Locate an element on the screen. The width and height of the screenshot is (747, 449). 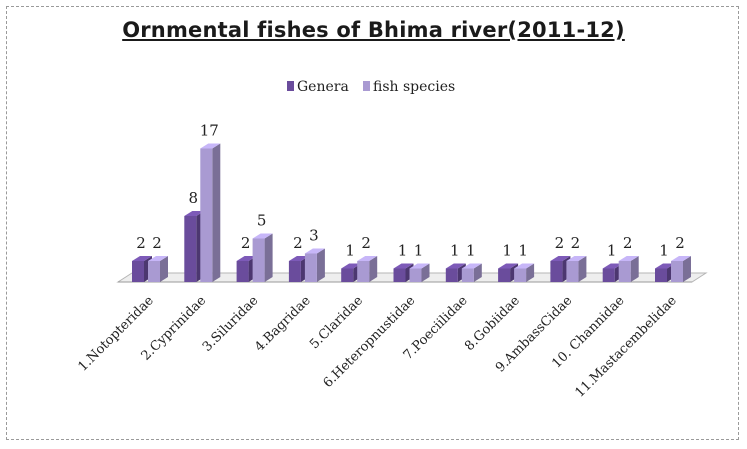
value-label-1-9: 2 is located at coordinates (560, 243).